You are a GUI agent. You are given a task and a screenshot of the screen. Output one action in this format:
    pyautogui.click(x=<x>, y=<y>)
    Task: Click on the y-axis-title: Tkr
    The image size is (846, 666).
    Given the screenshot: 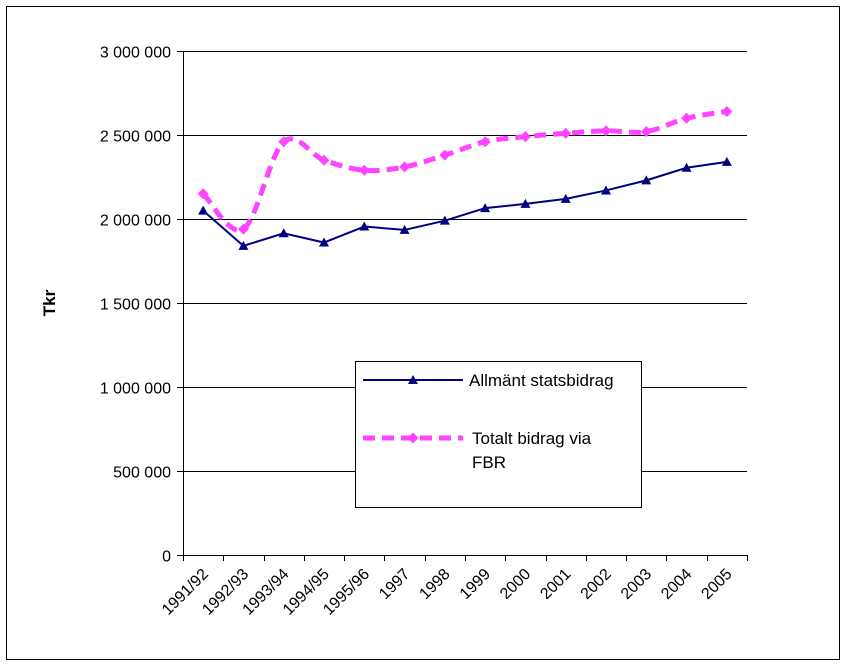 What is the action you would take?
    pyautogui.click(x=49, y=302)
    